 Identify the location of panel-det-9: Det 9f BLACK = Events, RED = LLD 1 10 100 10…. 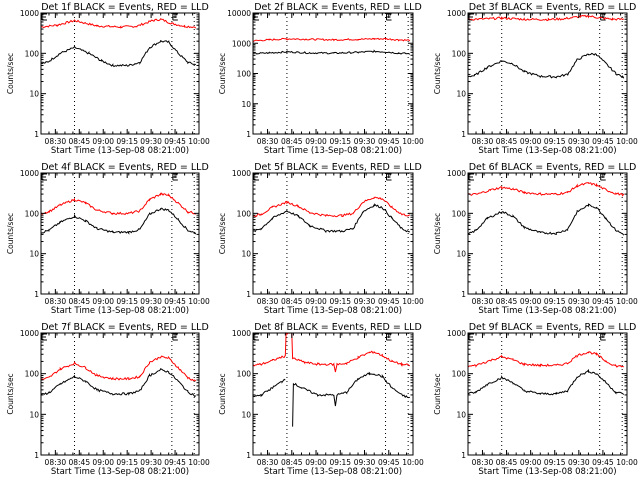
(535, 399).